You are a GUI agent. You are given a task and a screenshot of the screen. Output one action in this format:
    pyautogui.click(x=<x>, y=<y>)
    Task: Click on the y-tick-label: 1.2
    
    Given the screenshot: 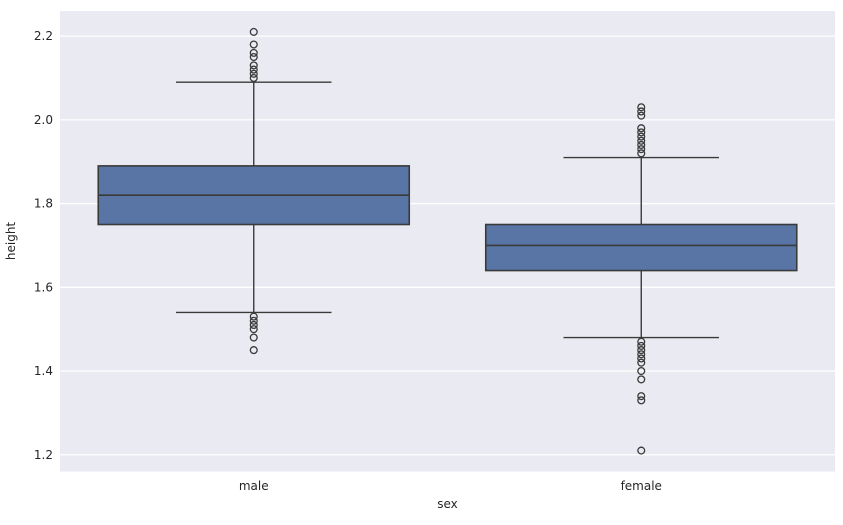 What is the action you would take?
    pyautogui.click(x=43, y=455)
    